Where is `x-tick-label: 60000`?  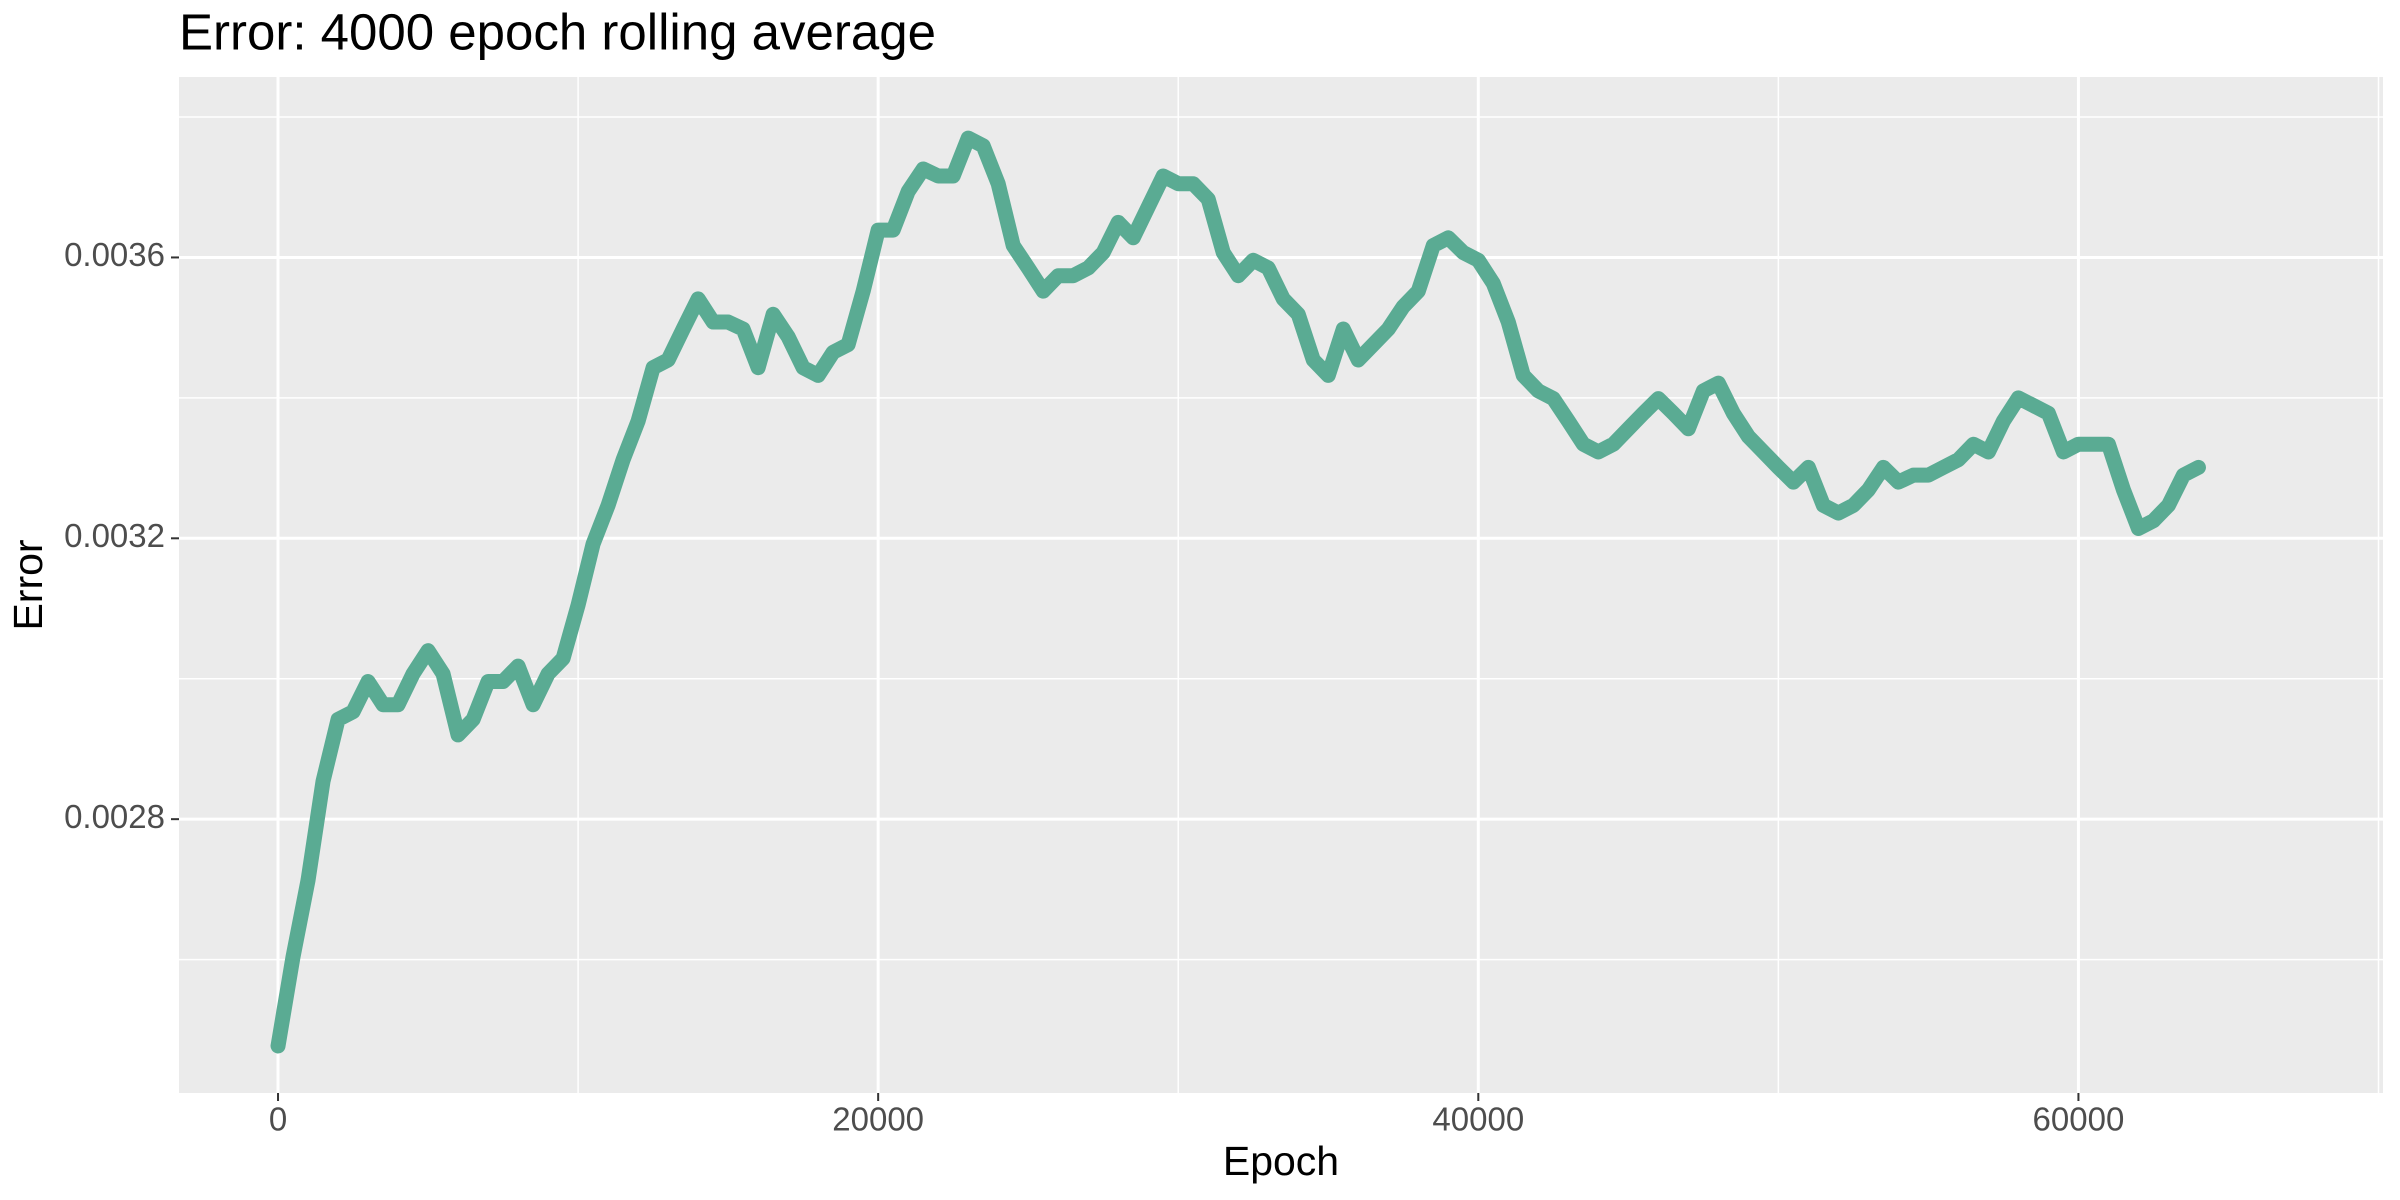 x-tick-label: 60000 is located at coordinates (2079, 1119).